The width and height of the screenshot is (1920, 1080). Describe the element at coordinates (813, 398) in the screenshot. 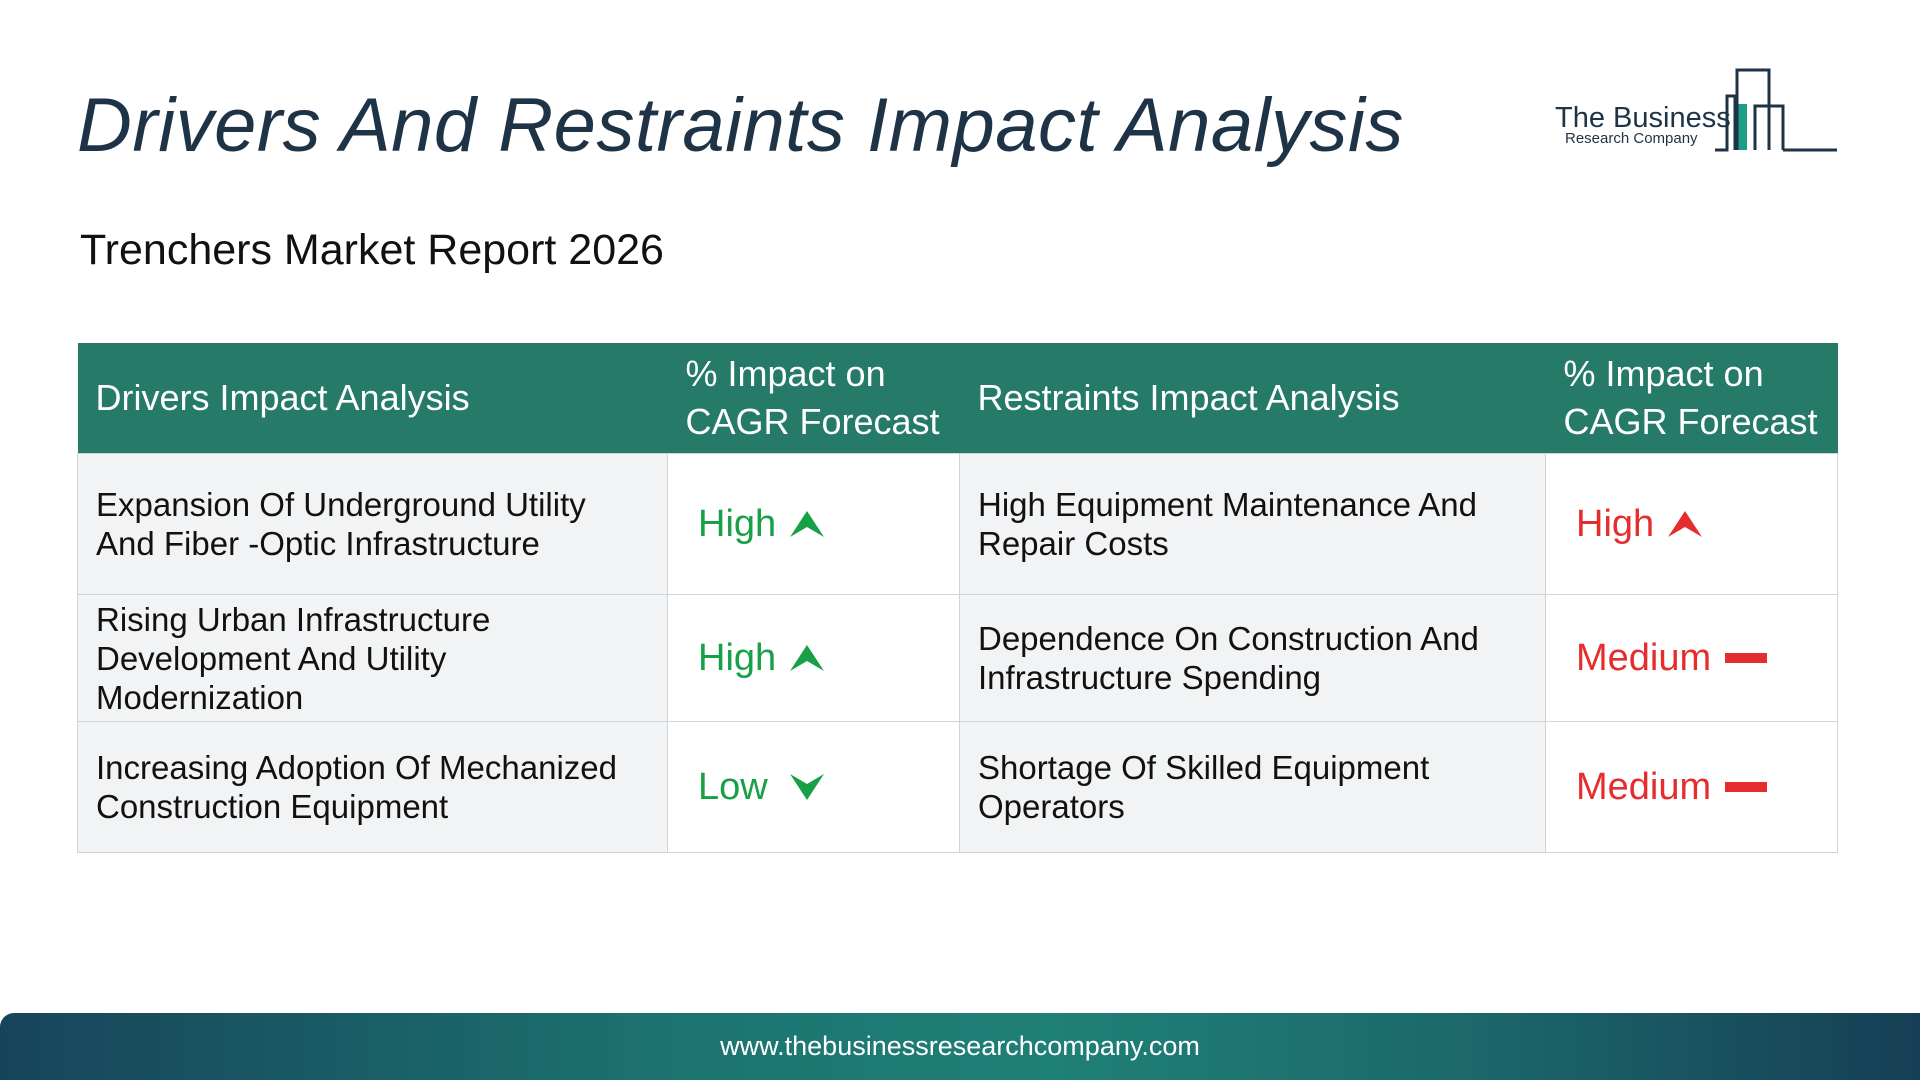

I see `col-header-driver-impact: % Impact on CAGR Forecast` at that location.